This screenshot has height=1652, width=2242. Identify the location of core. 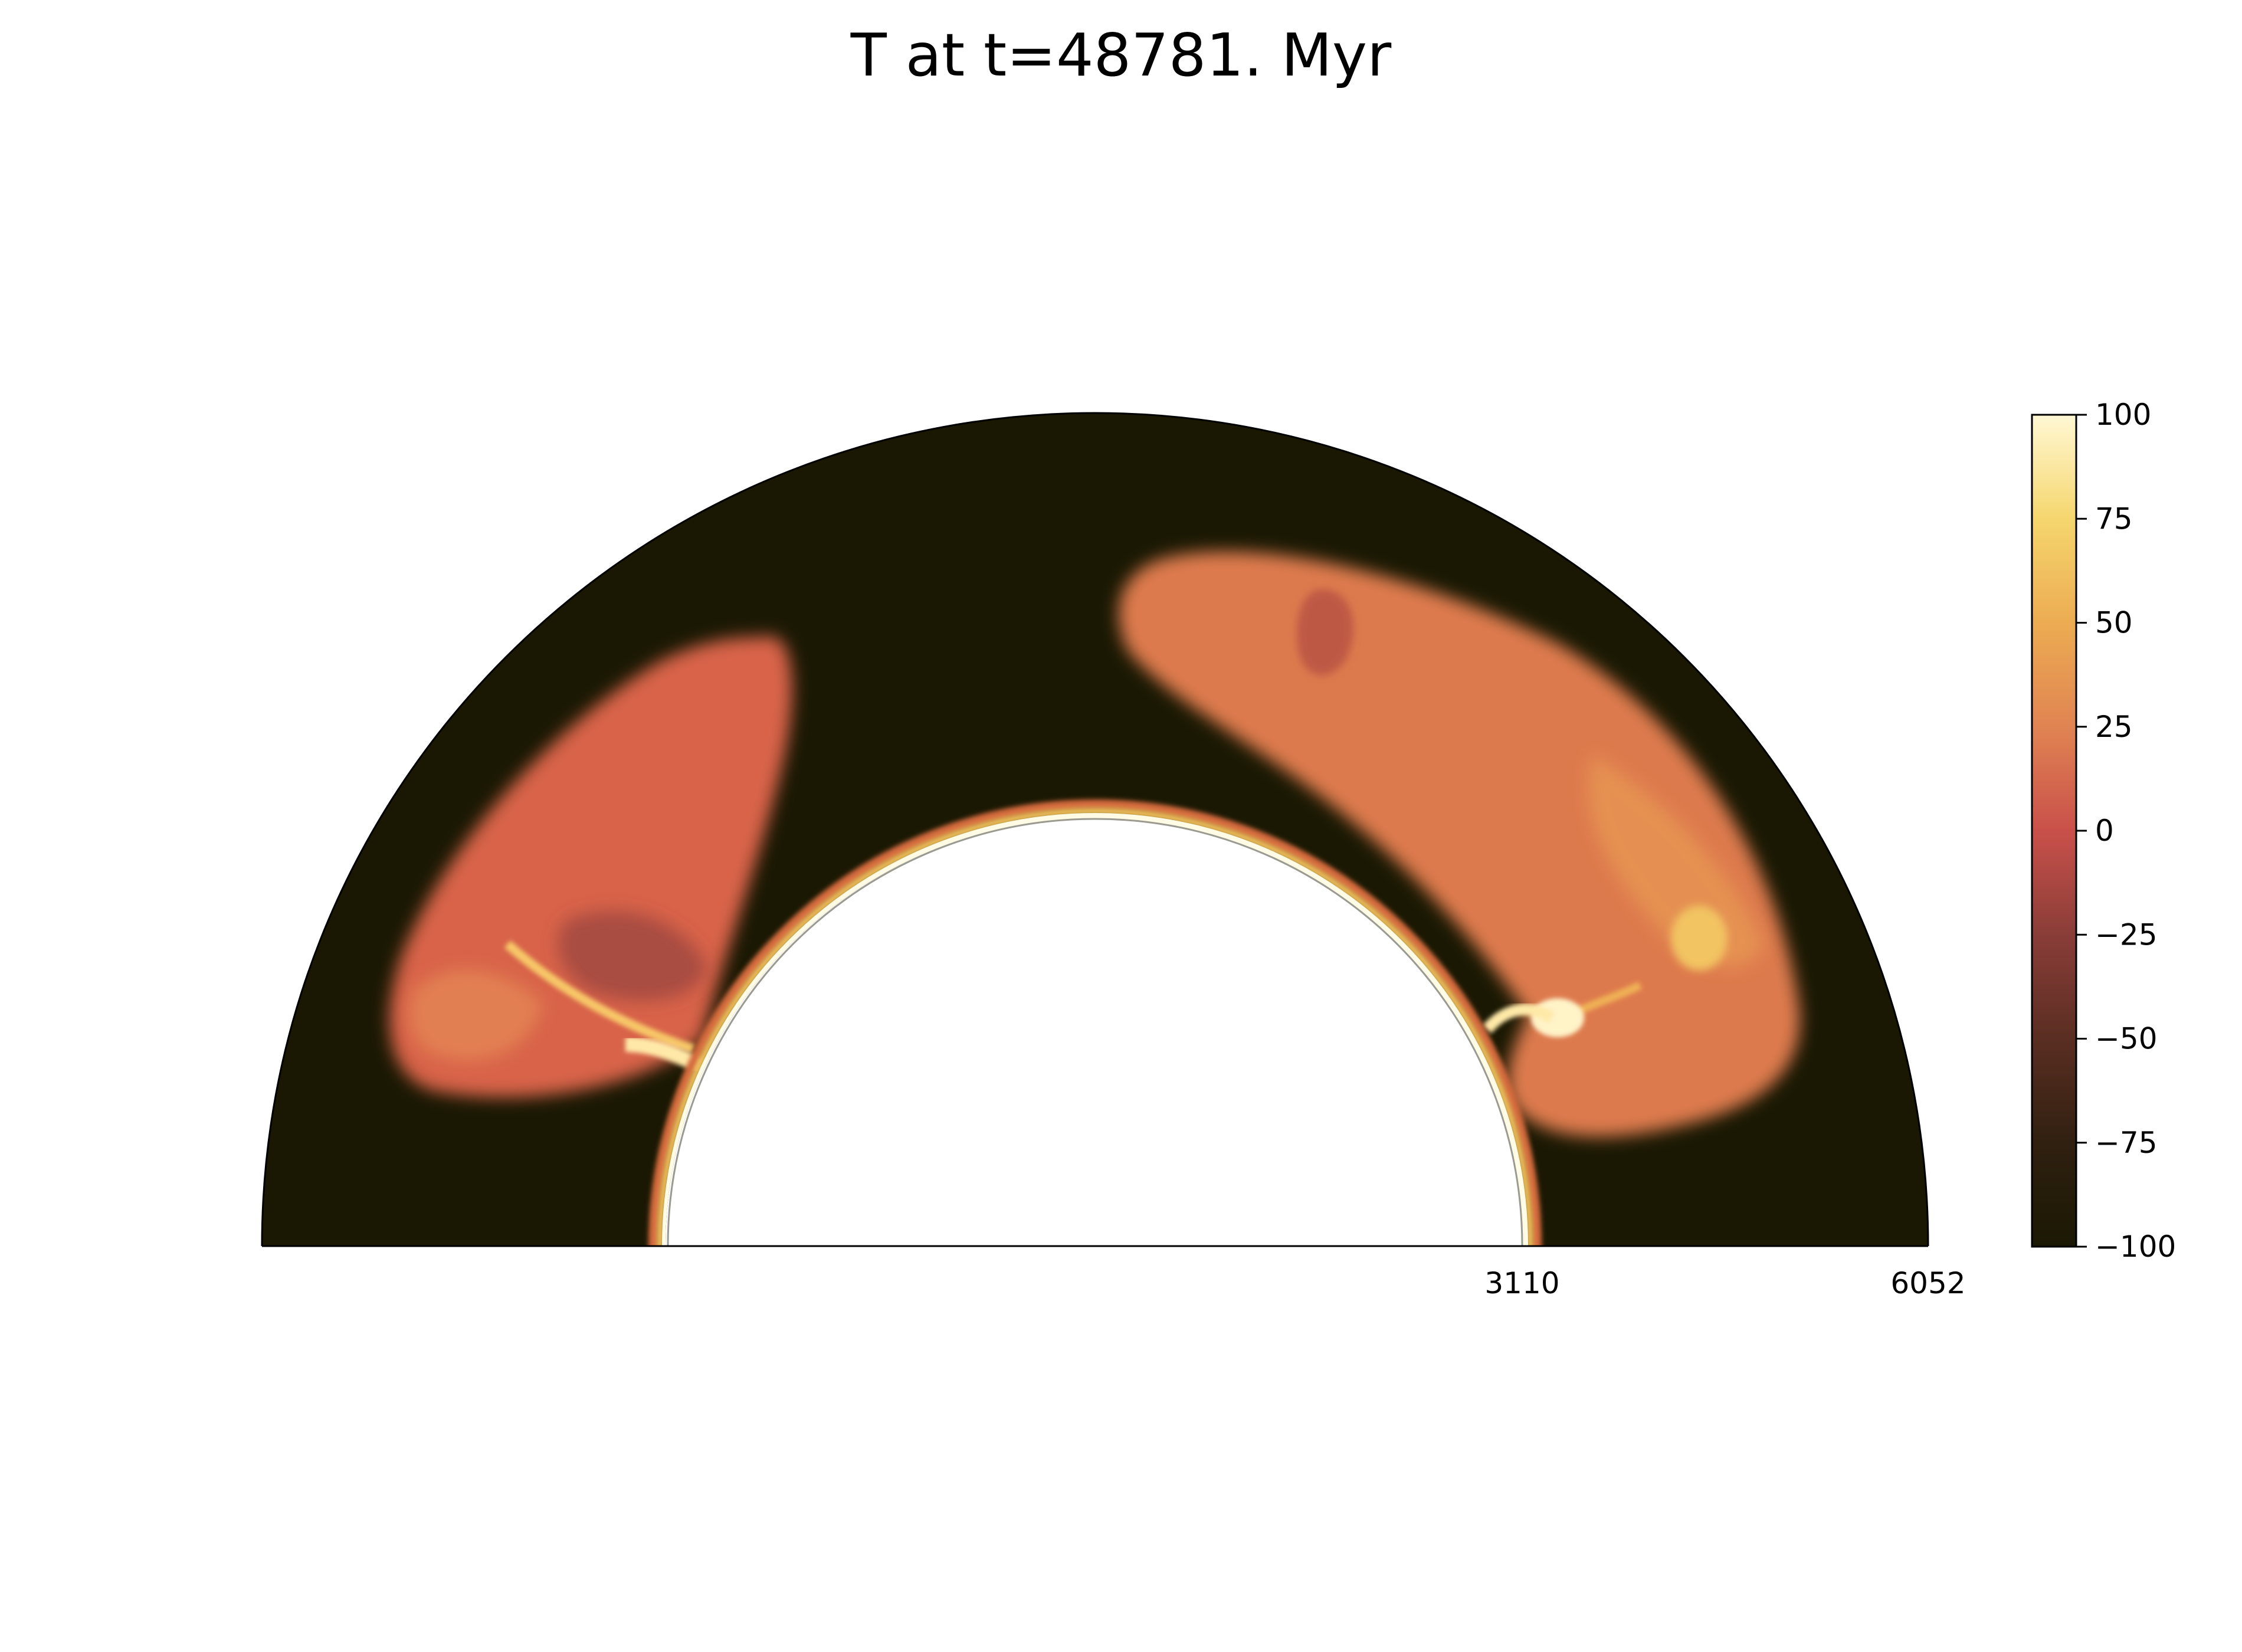
(1095, 1032).